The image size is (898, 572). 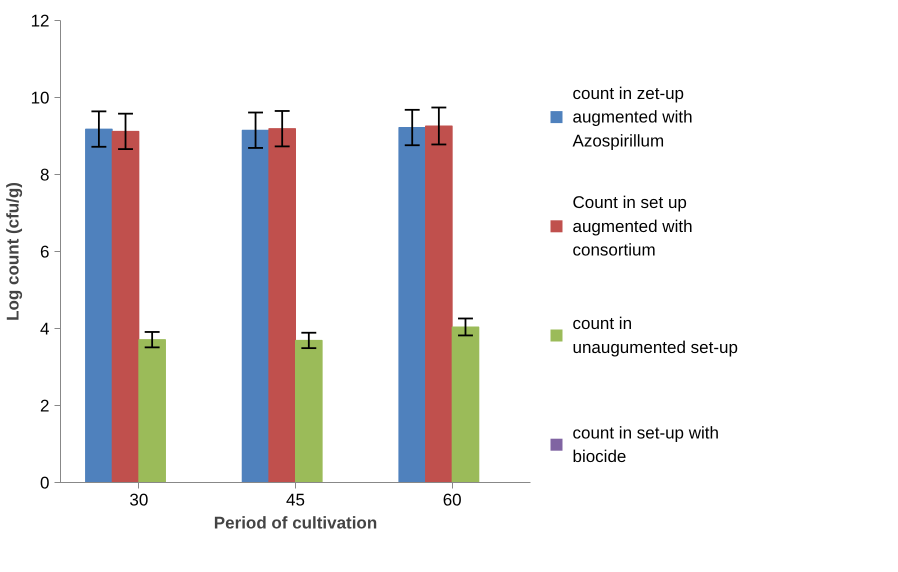 I want to click on y-tick-label: 4, so click(x=45, y=329).